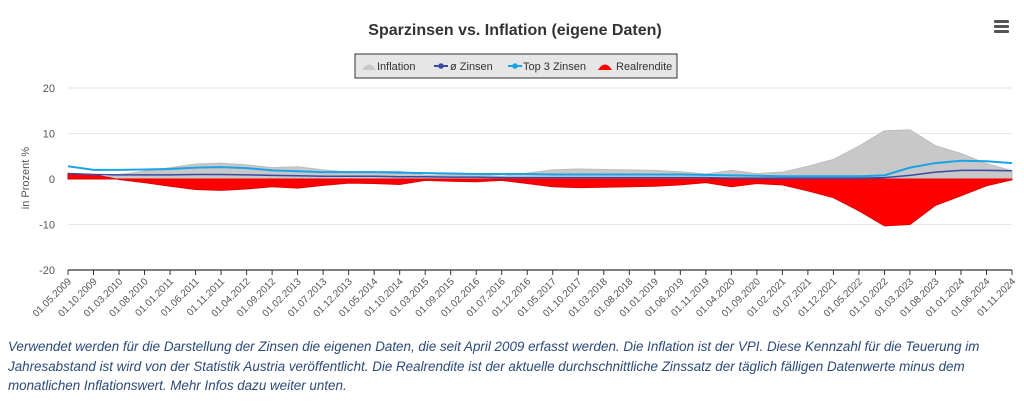 Image resolution: width=1024 pixels, height=409 pixels. Describe the element at coordinates (396, 67) in the screenshot. I see `legend-label: Inflation` at that location.